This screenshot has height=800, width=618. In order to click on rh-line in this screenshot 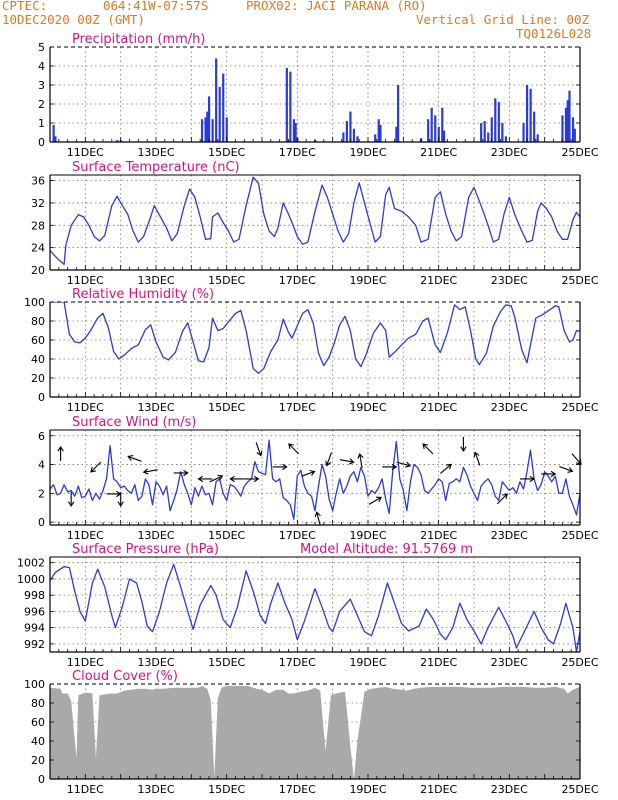, I will do `click(315, 338)`.